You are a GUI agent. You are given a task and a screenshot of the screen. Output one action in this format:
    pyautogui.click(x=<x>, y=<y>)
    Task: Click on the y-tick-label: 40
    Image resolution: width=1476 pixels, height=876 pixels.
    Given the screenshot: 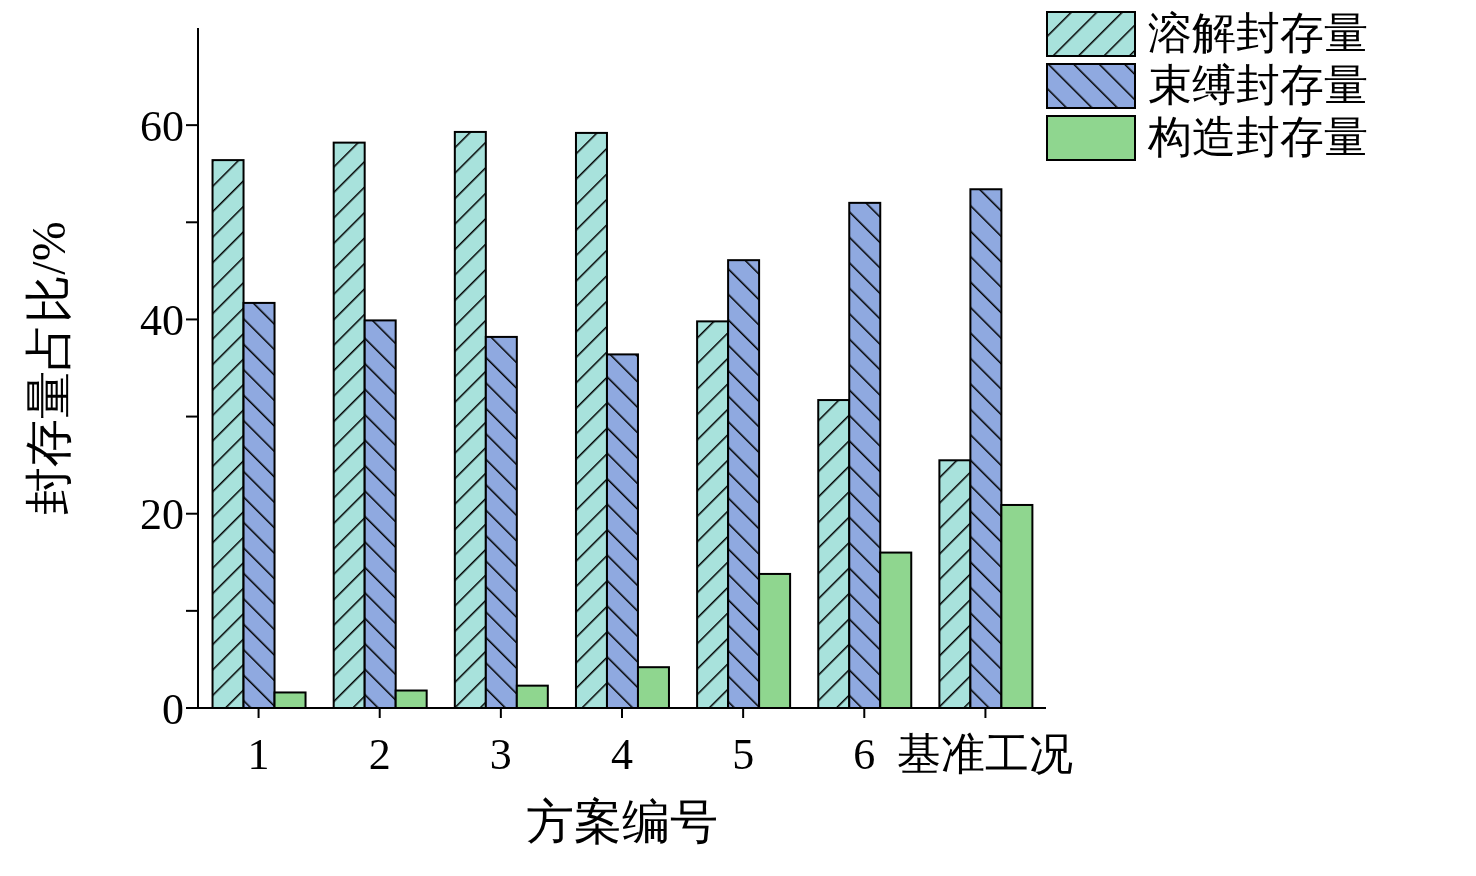 What is the action you would take?
    pyautogui.click(x=162, y=321)
    